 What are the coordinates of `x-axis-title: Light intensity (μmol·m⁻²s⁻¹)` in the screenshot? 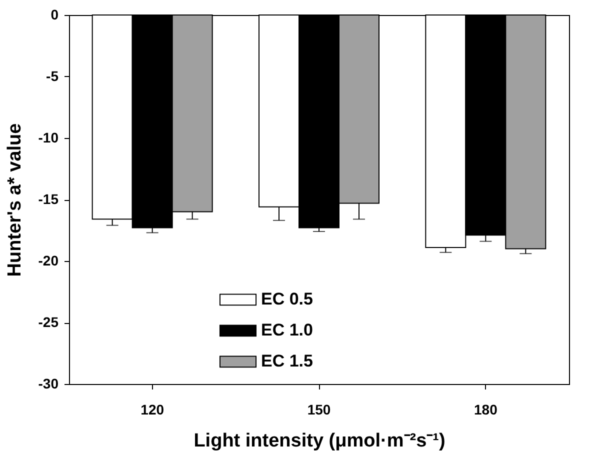 It's located at (320, 441).